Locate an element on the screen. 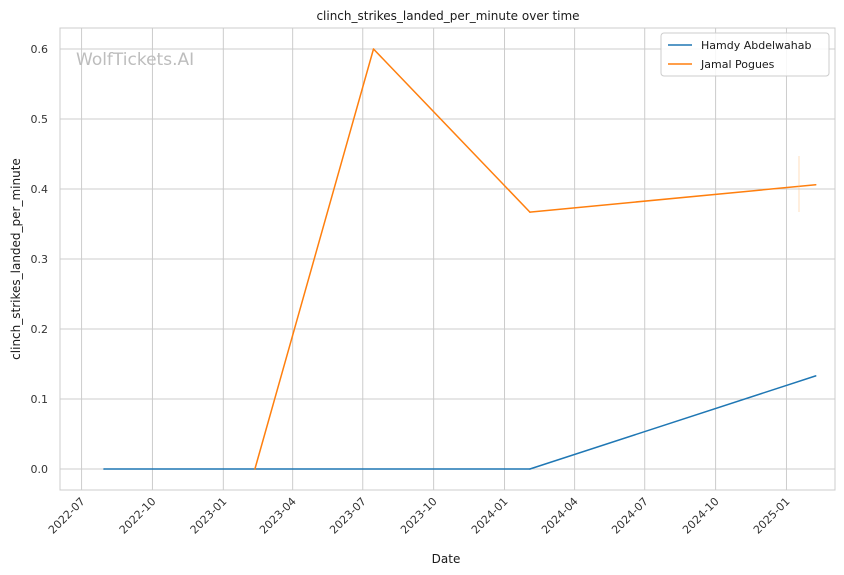 This screenshot has height=575, width=844. legend-box is located at coordinates (745, 54).